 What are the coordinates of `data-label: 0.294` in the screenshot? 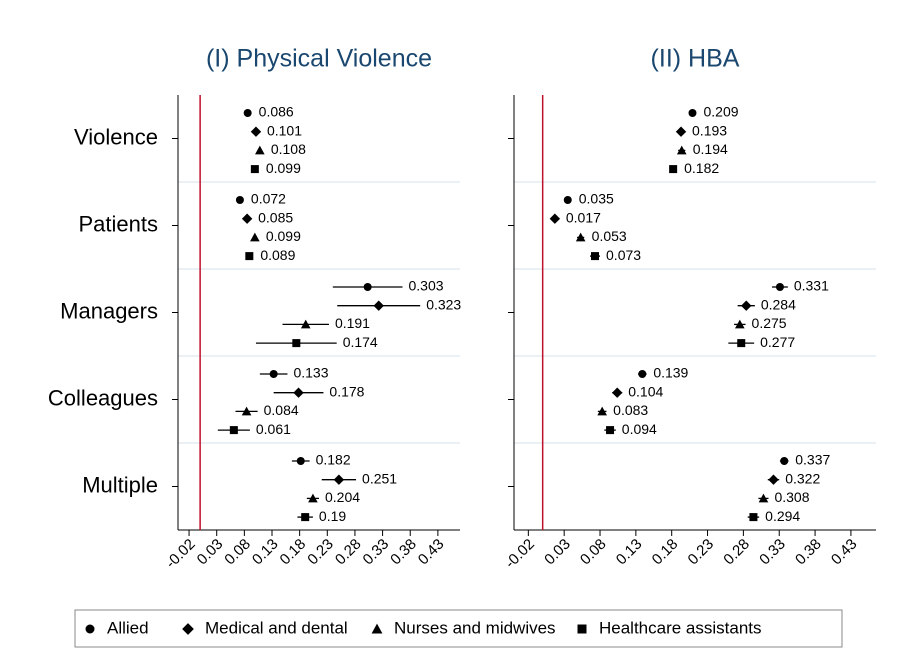 It's located at (782, 516).